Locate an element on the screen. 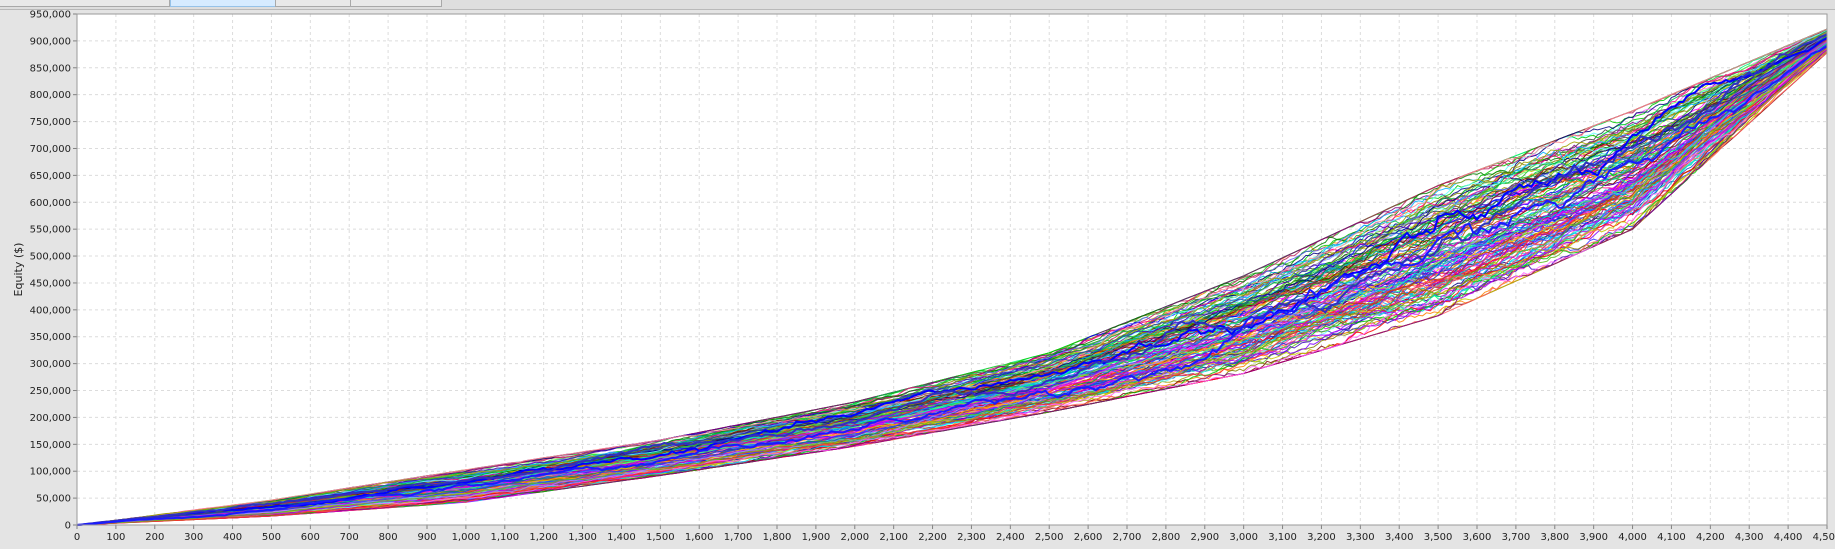 The image size is (1835, 549). x-tick-label: 3,400 is located at coordinates (1399, 537).